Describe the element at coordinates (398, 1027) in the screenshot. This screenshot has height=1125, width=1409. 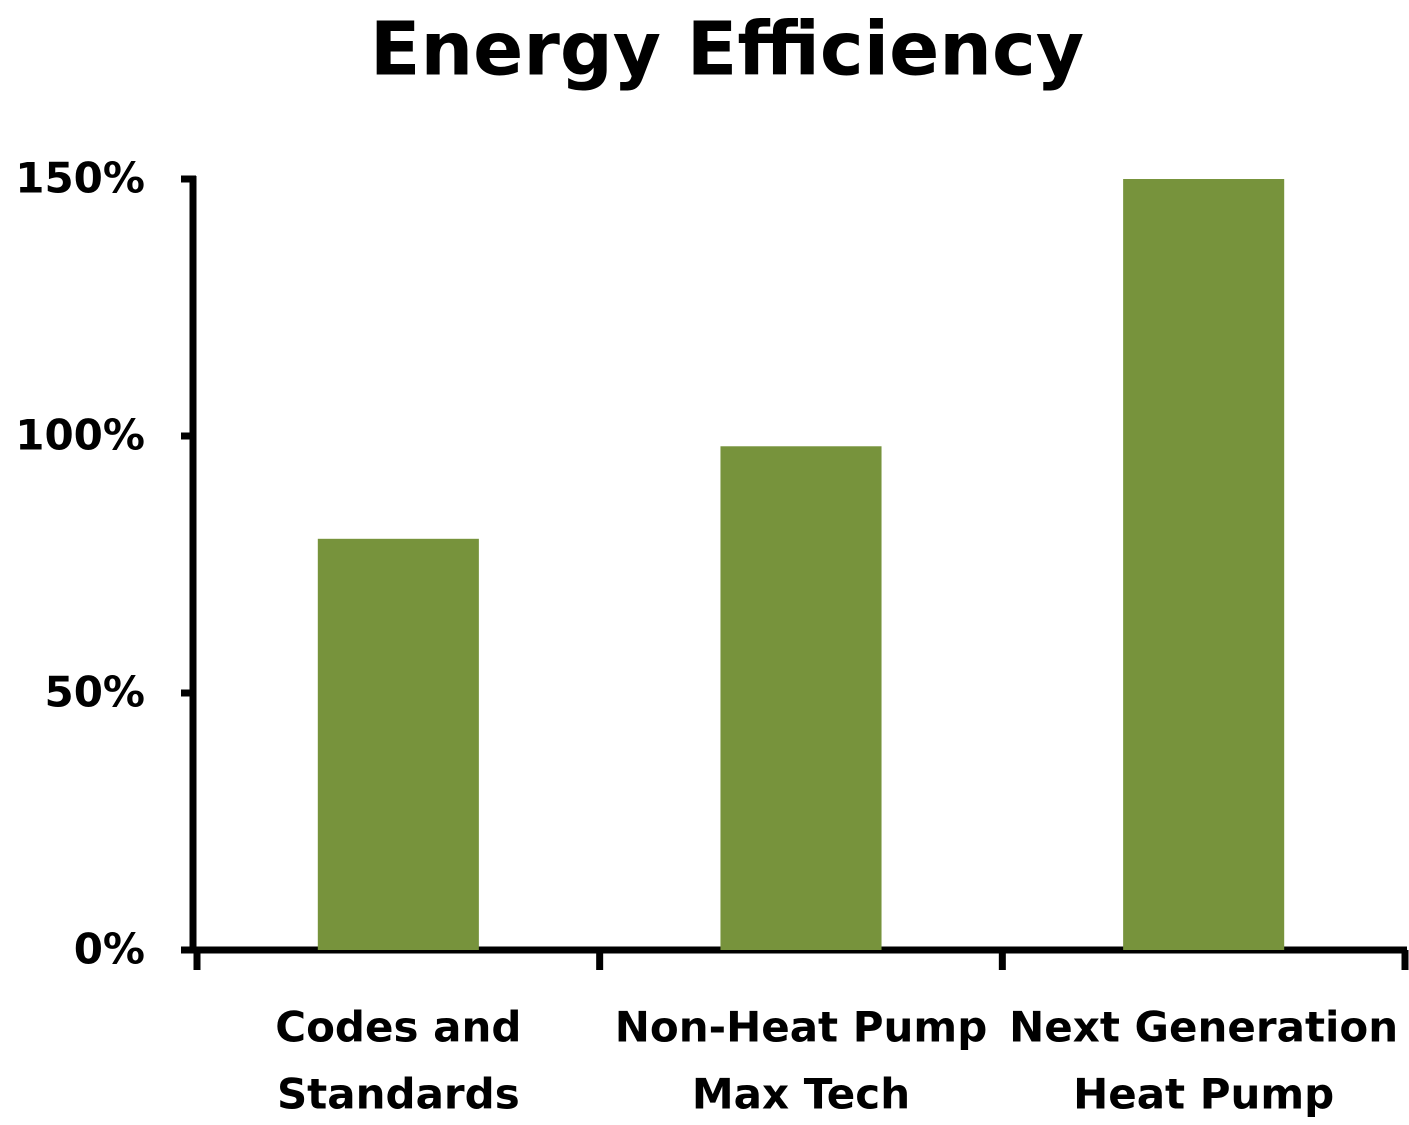
I see `x-tick-label: Codes and` at that location.